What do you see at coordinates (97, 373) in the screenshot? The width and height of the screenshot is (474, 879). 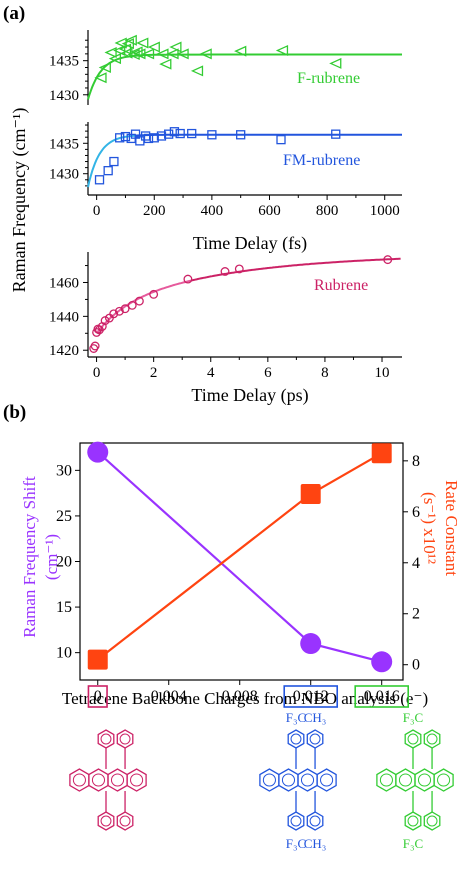 I see `a-bot-xtick-label: 0` at bounding box center [97, 373].